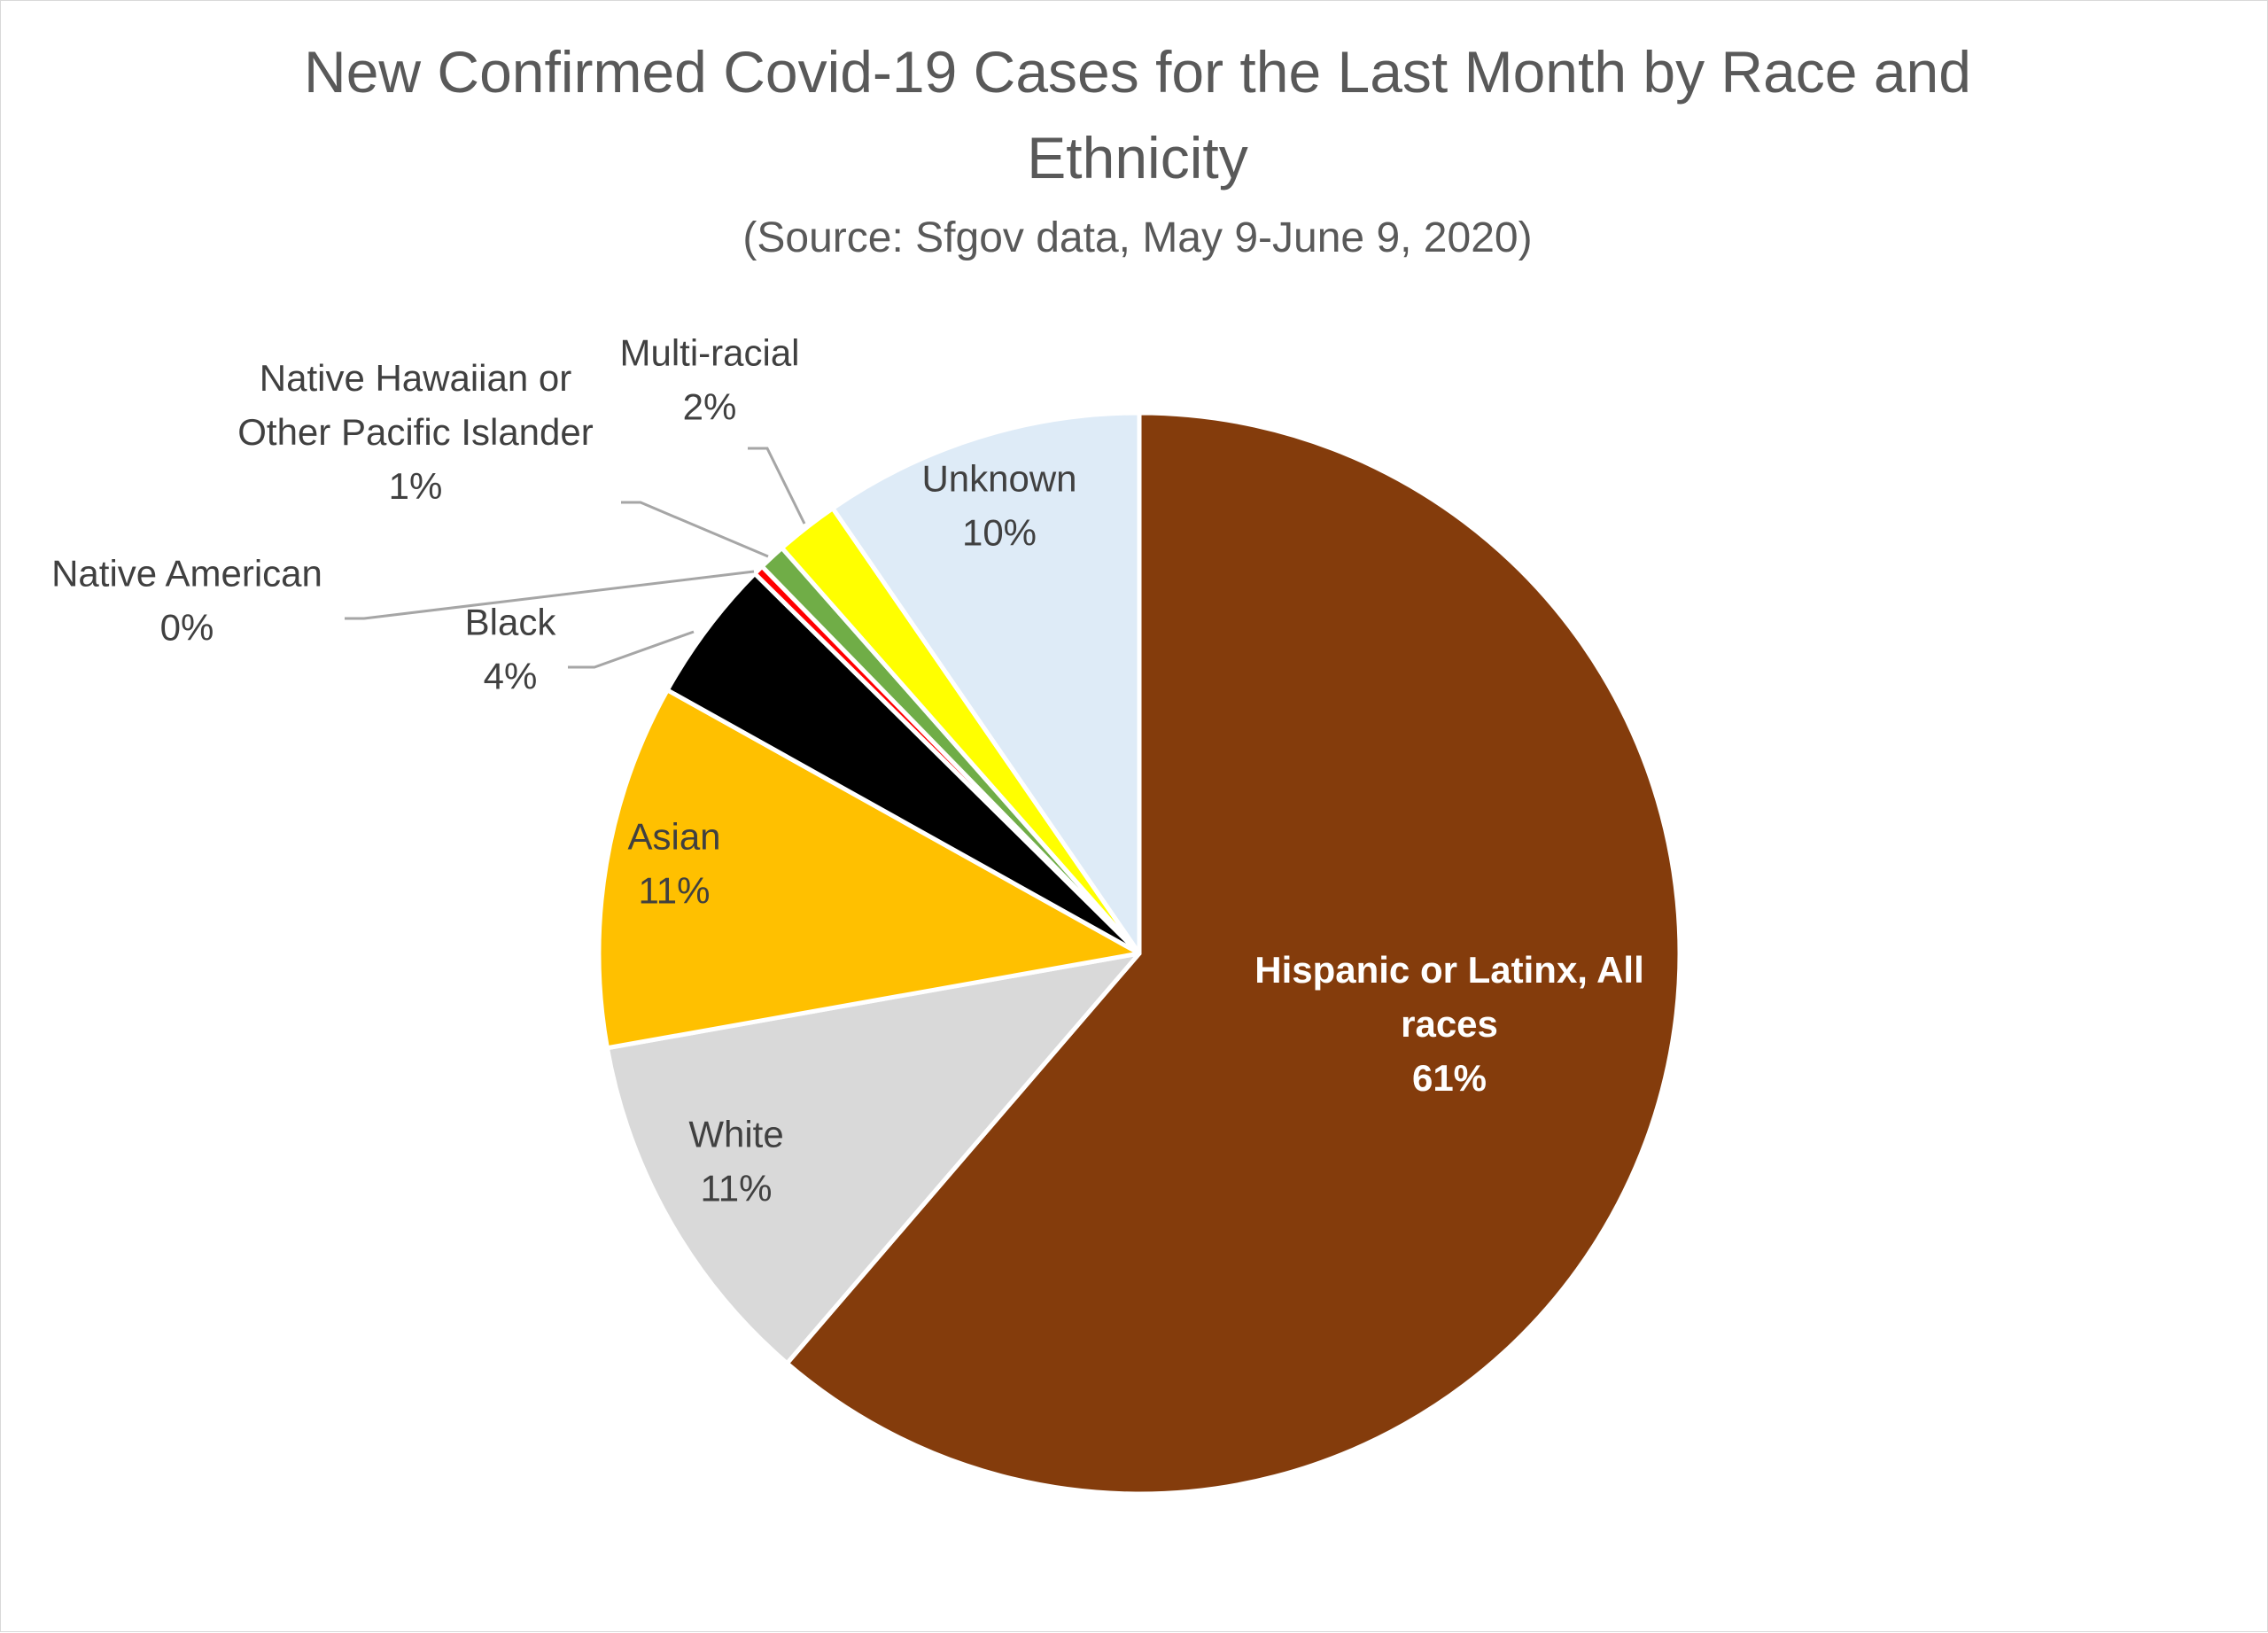  I want to click on data-label-category: Multi-racial, so click(709, 353).